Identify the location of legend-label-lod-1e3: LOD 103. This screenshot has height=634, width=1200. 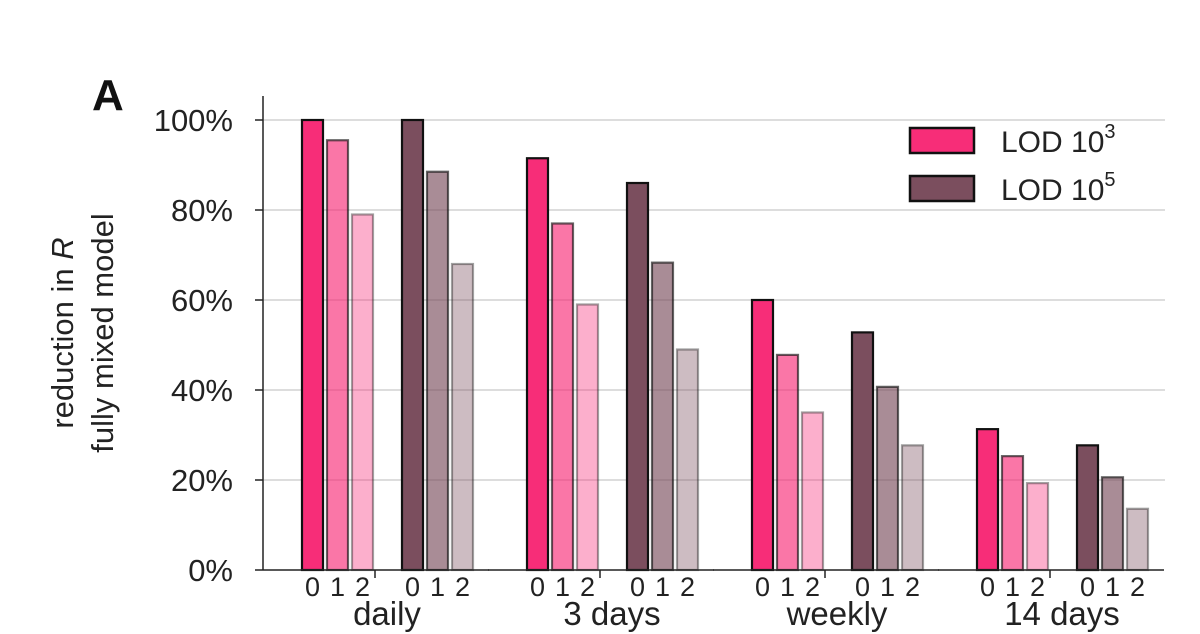
(1058, 140).